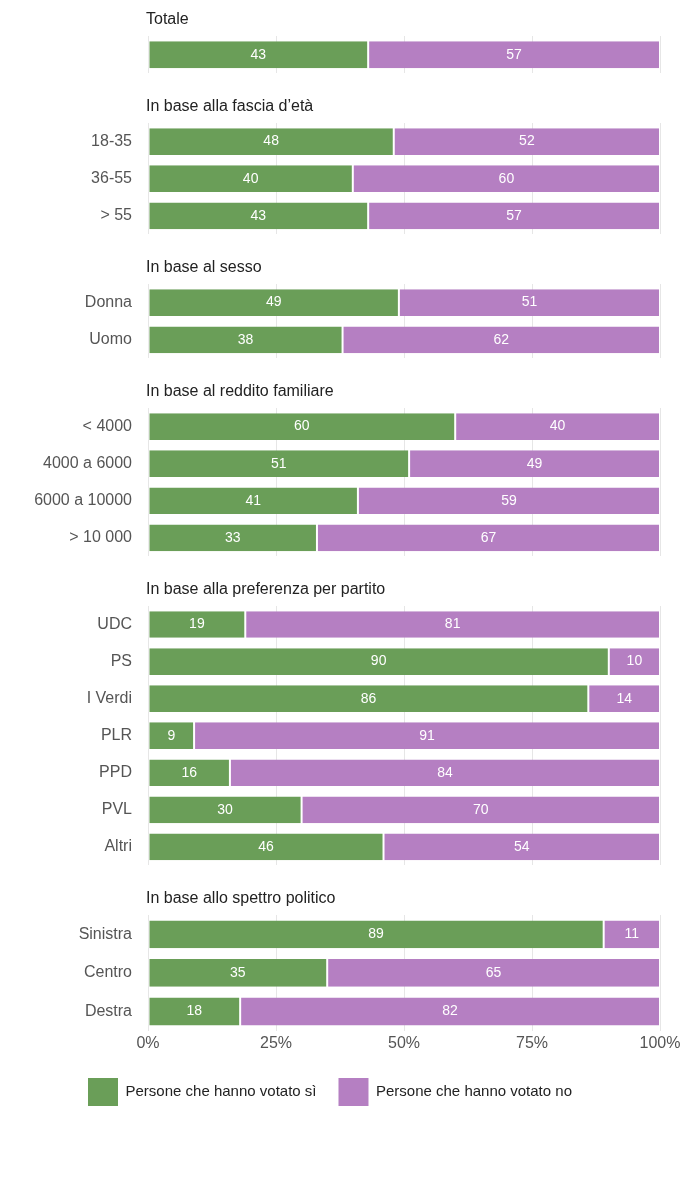  Describe the element at coordinates (112, 140) in the screenshot. I see `y-tick-label: 18-35` at that location.